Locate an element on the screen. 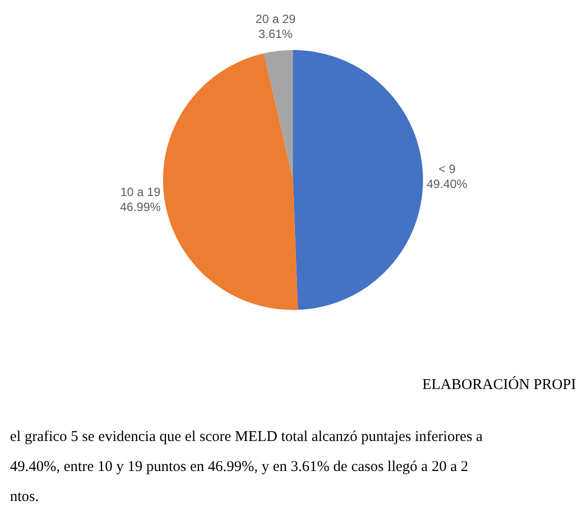 This screenshot has height=521, width=586. data-label: 46.99% is located at coordinates (141, 207).